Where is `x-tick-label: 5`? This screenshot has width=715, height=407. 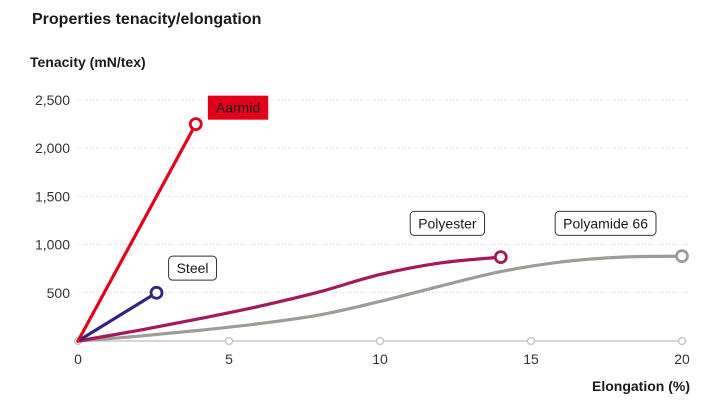
x-tick-label: 5 is located at coordinates (229, 359).